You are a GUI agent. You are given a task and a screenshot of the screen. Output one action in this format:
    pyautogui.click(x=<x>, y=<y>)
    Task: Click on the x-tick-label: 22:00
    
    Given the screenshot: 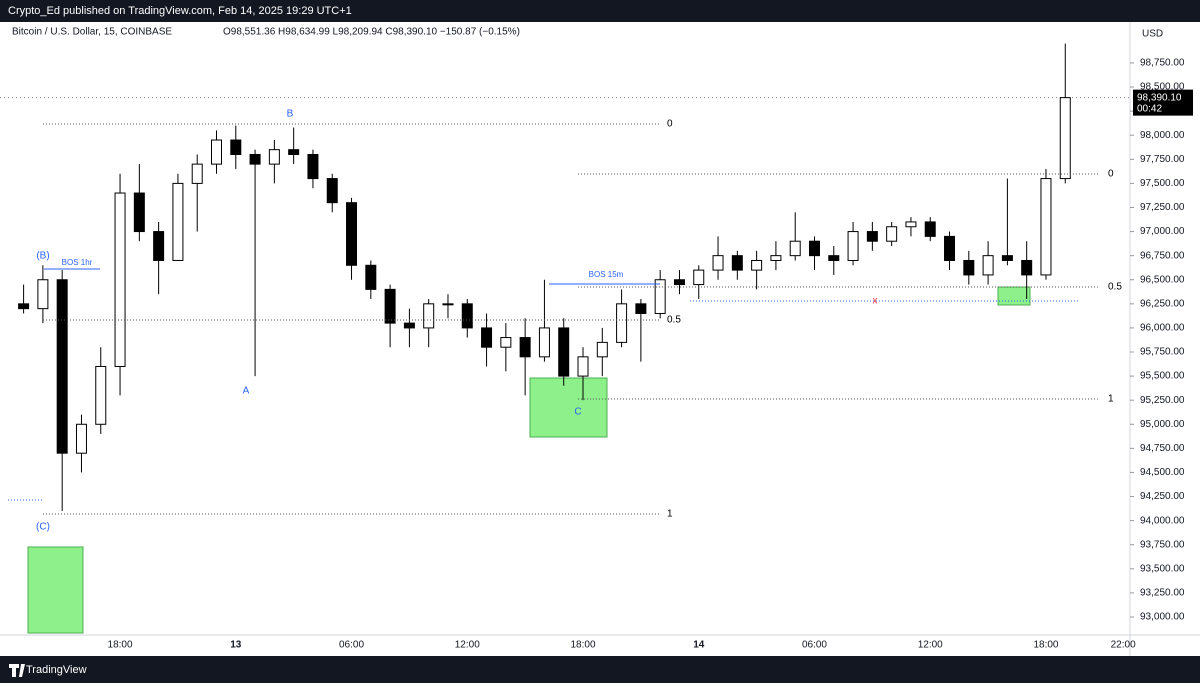 What is the action you would take?
    pyautogui.click(x=1123, y=645)
    